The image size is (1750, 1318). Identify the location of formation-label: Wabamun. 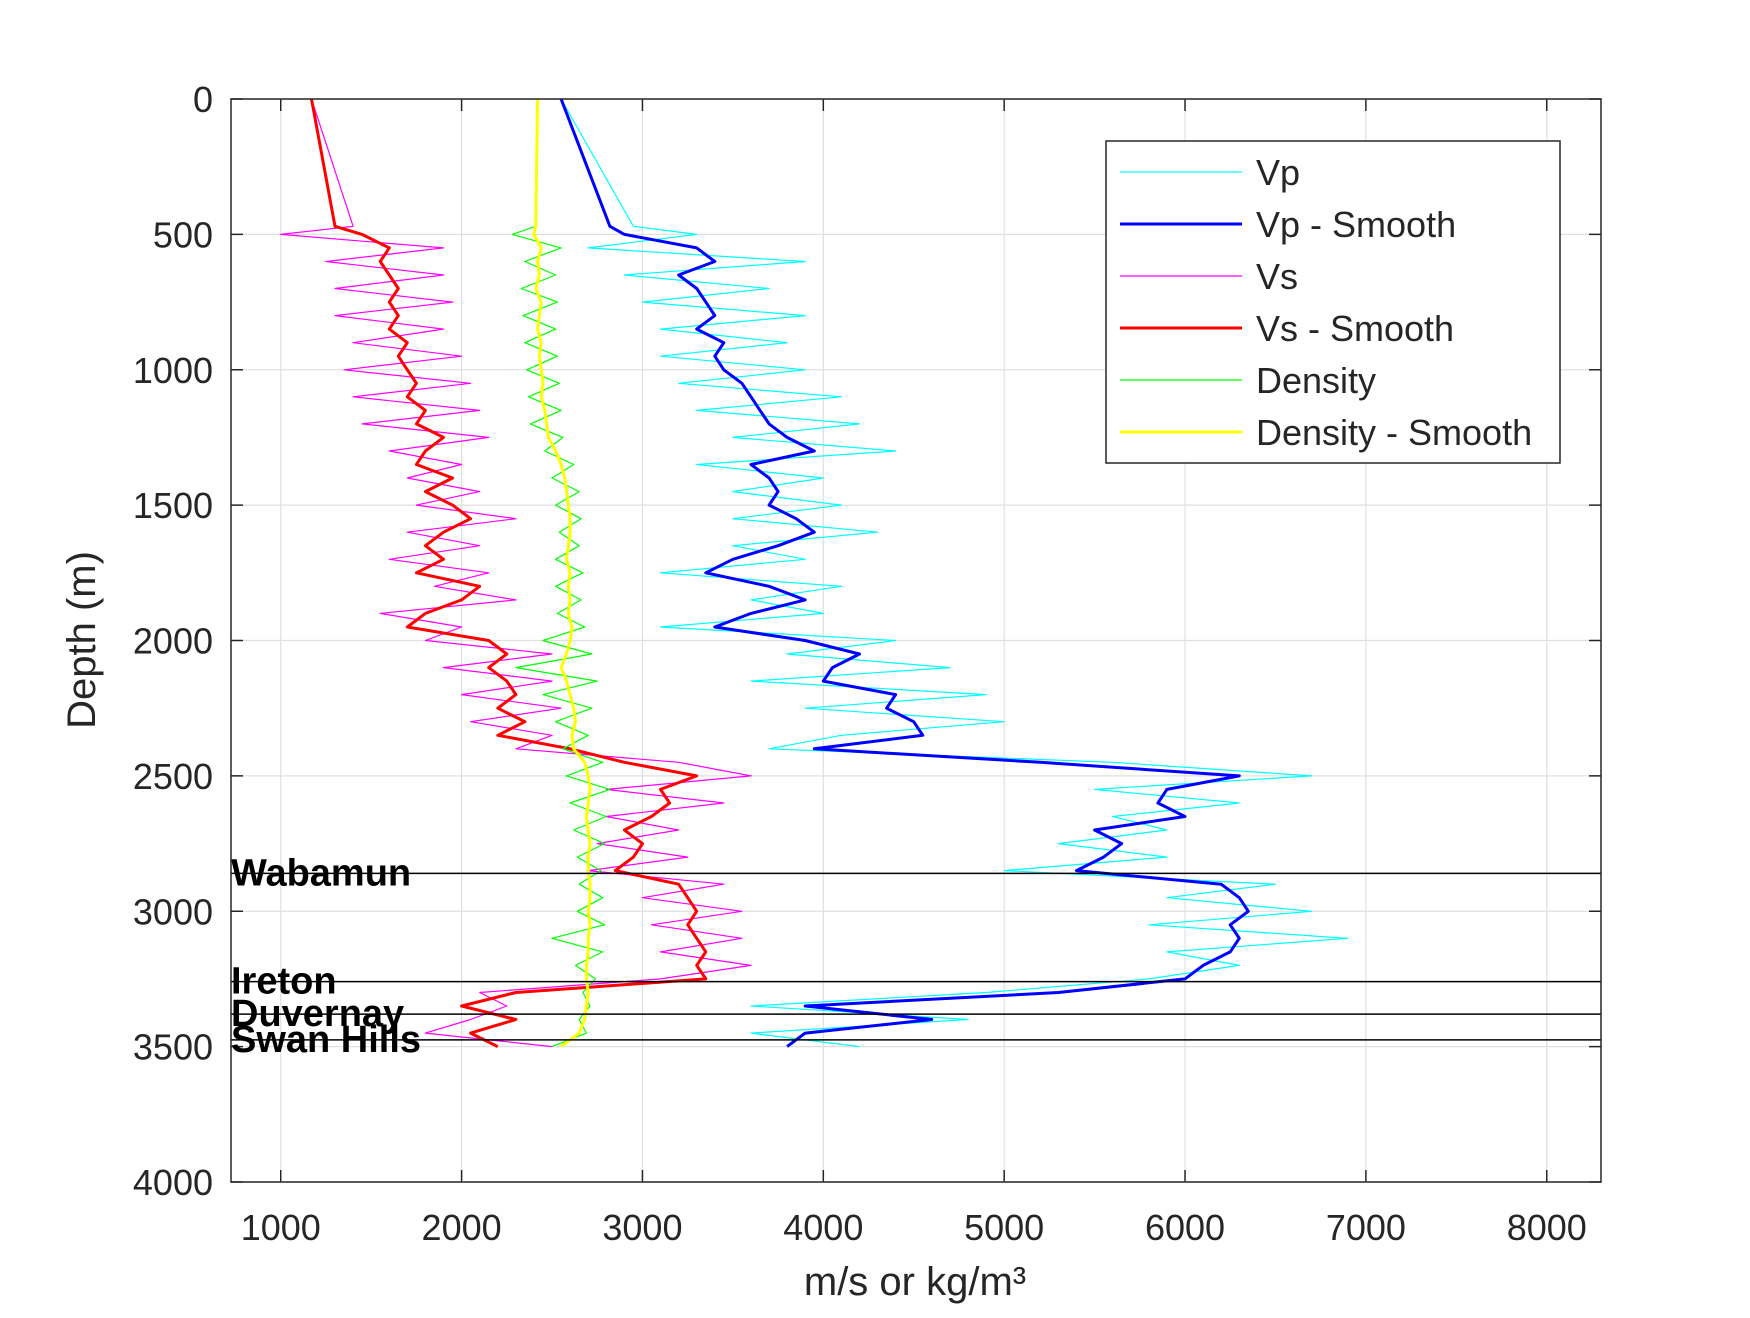
(321, 873).